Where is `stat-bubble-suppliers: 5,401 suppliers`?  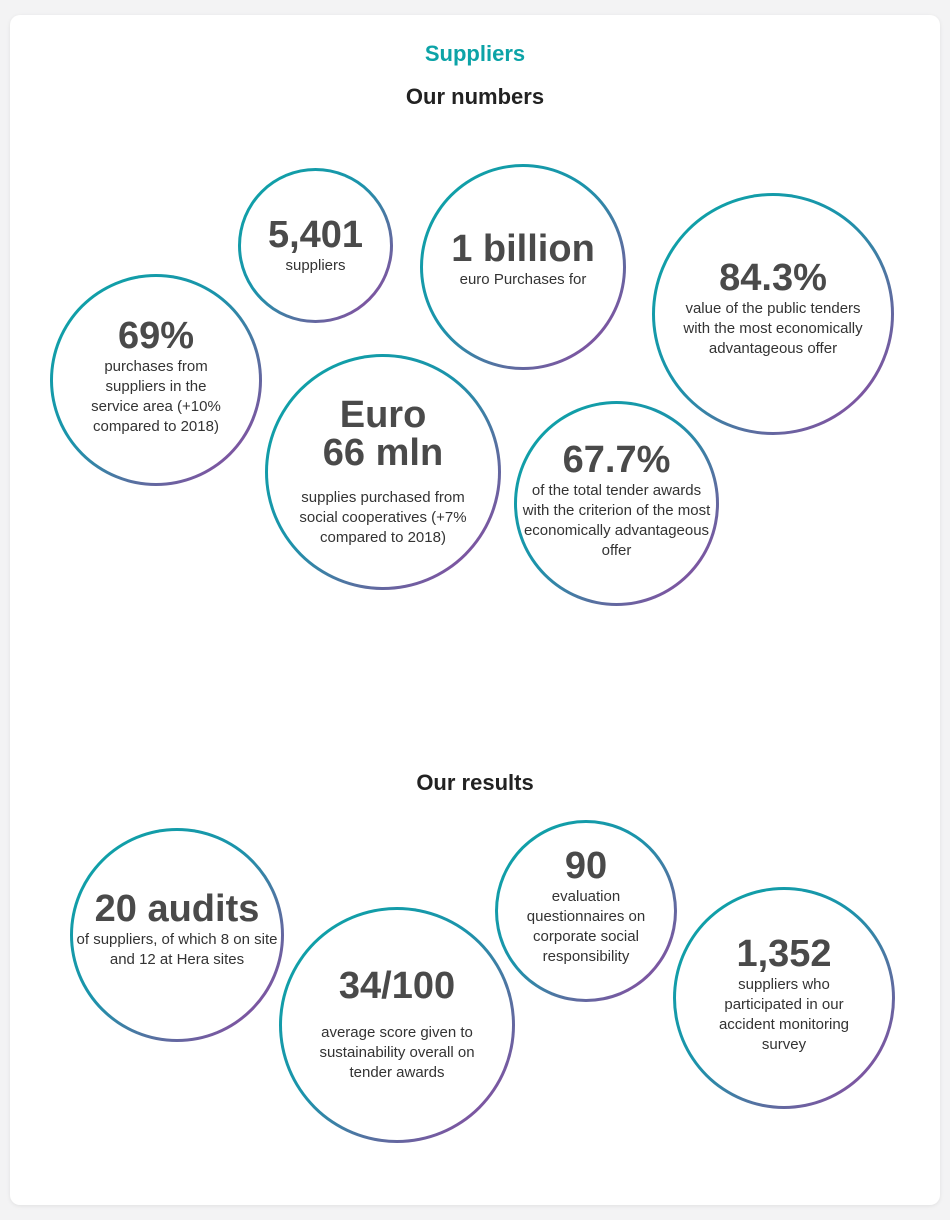
stat-bubble-suppliers: 5,401 suppliers is located at coordinates (315, 245).